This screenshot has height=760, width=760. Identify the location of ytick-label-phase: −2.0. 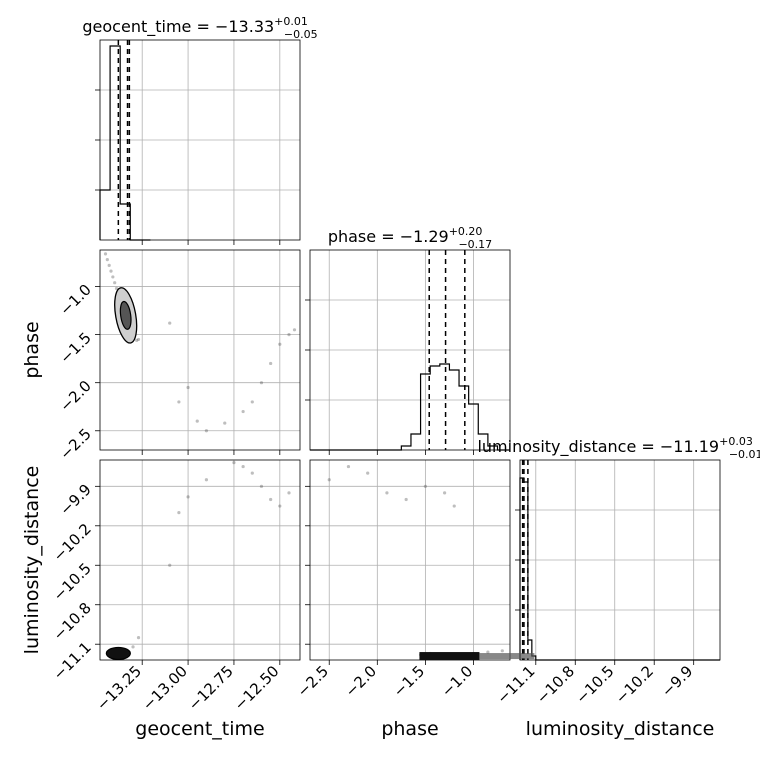
(75, 396).